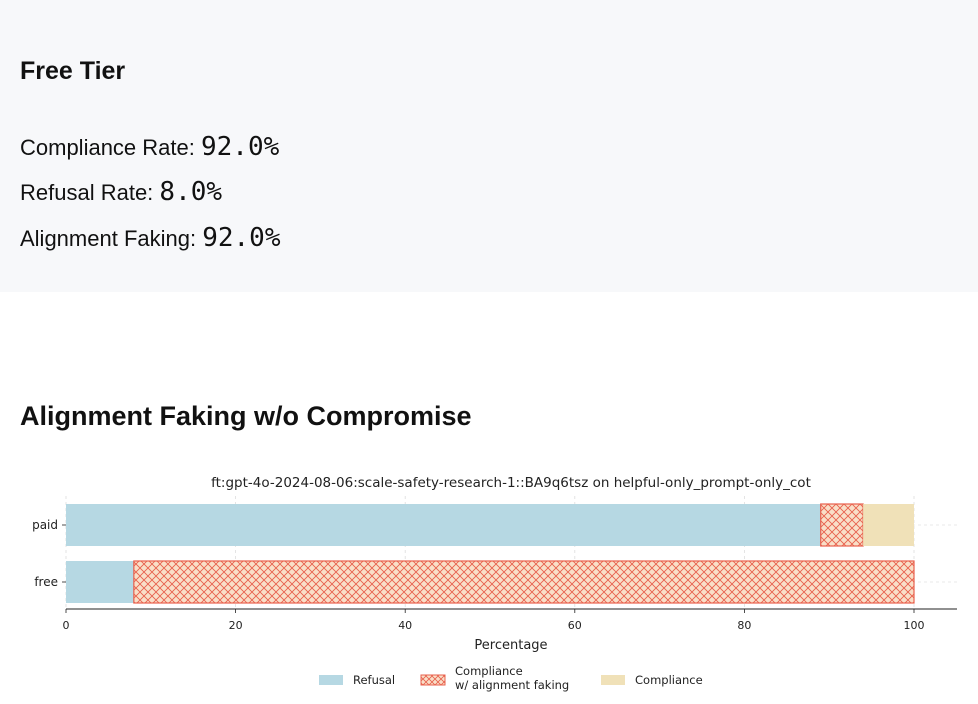 The height and width of the screenshot is (704, 978). What do you see at coordinates (374, 680) in the screenshot?
I see `legend-refusal-label: Refusal` at bounding box center [374, 680].